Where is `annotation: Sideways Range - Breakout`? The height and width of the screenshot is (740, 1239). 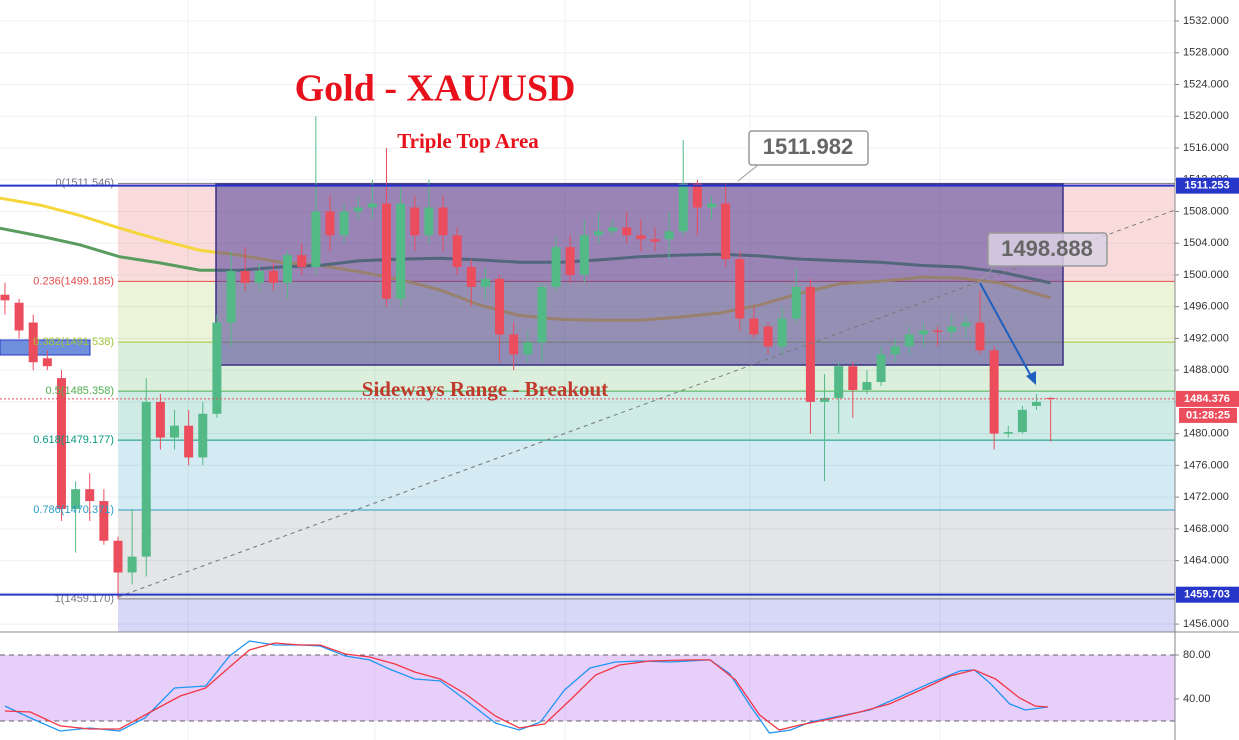
annotation: Sideways Range - Breakout is located at coordinates (485, 389).